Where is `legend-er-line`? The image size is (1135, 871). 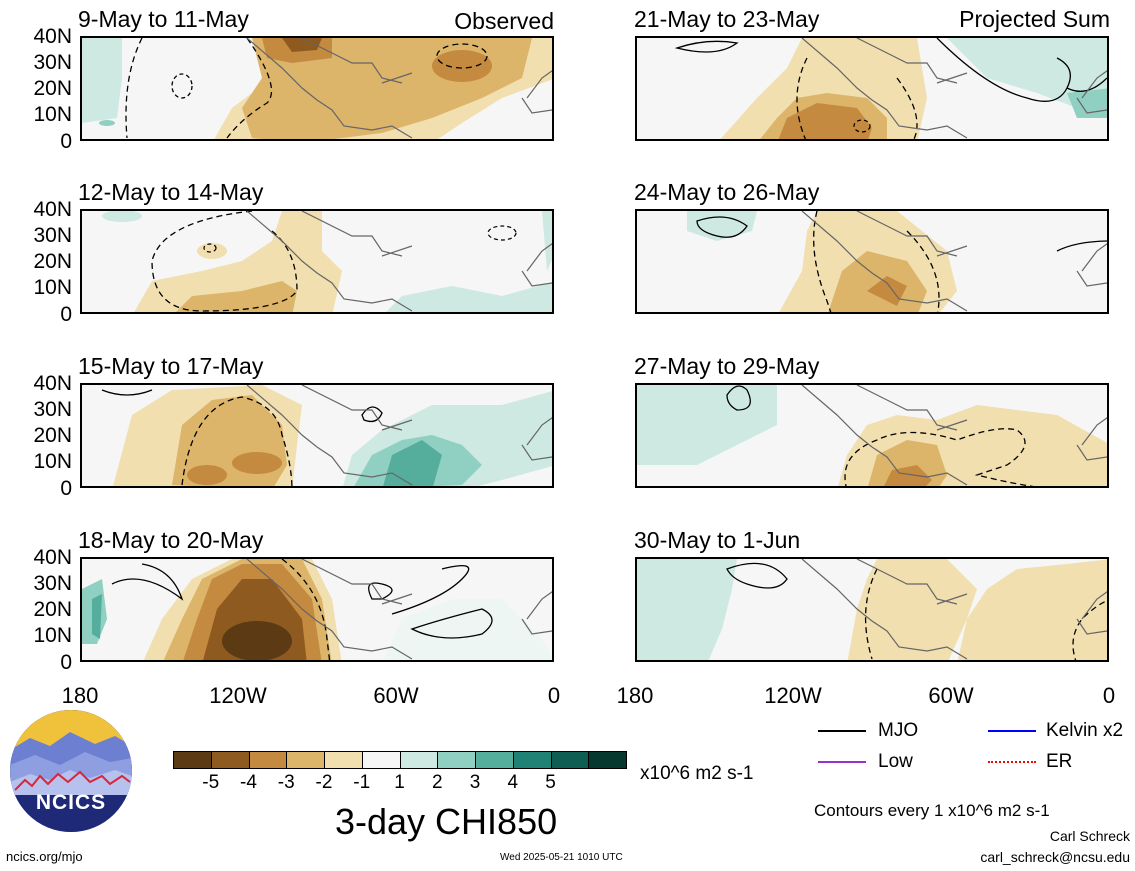
legend-er-line is located at coordinates (1012, 762).